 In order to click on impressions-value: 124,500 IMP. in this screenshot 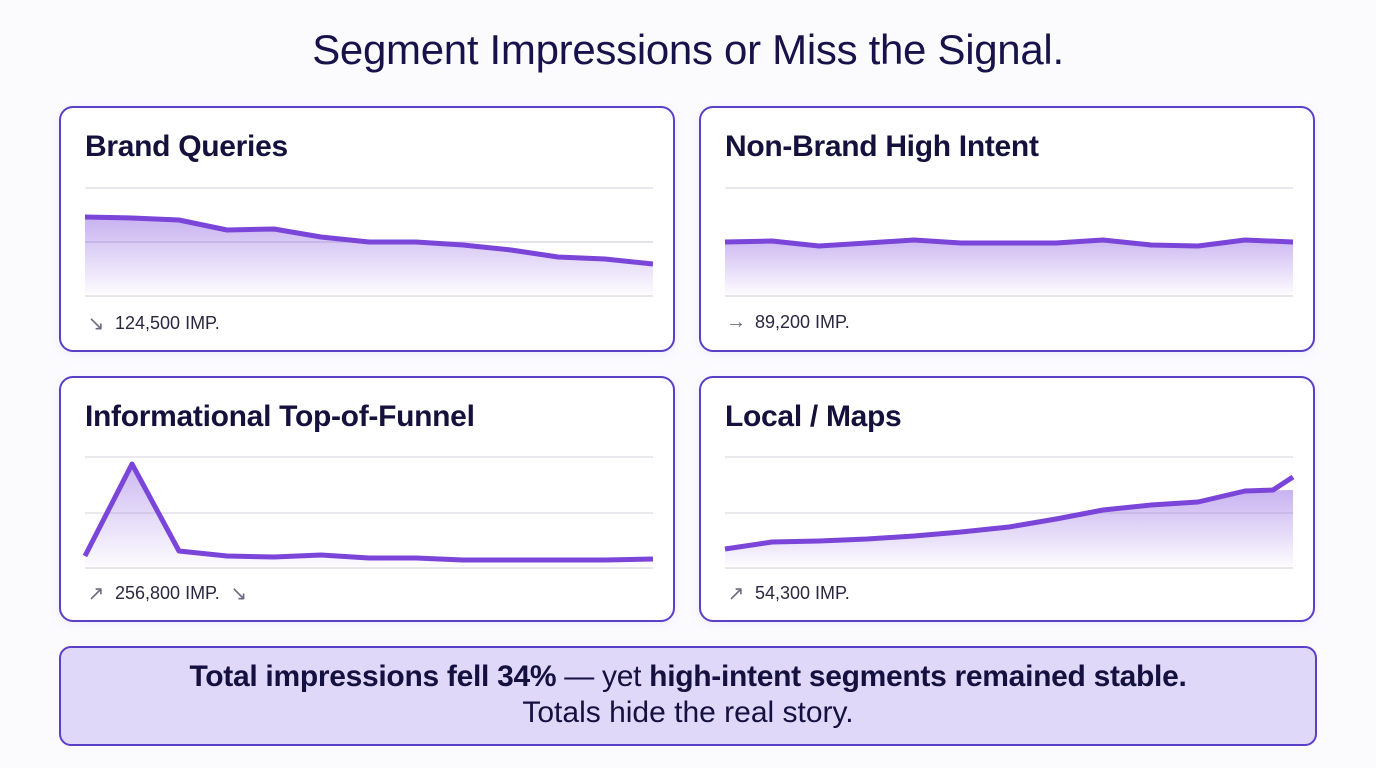, I will do `click(167, 323)`.